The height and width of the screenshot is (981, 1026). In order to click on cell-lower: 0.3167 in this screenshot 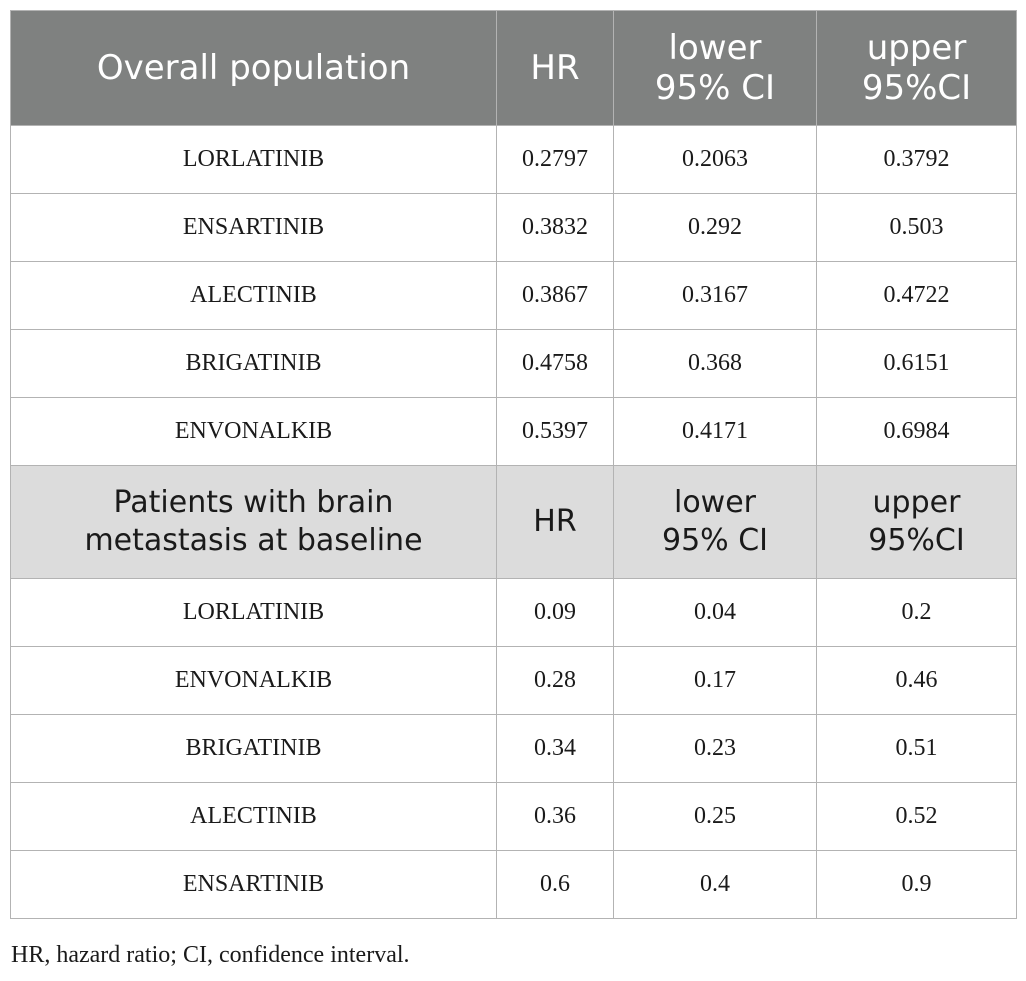, I will do `click(715, 295)`.